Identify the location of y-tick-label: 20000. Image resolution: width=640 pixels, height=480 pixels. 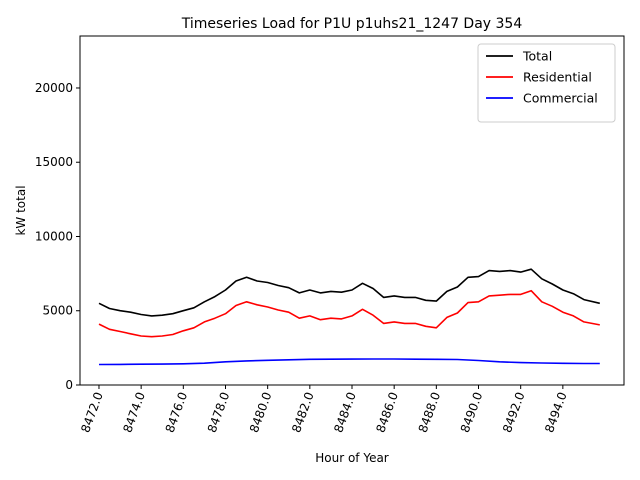
(54, 88).